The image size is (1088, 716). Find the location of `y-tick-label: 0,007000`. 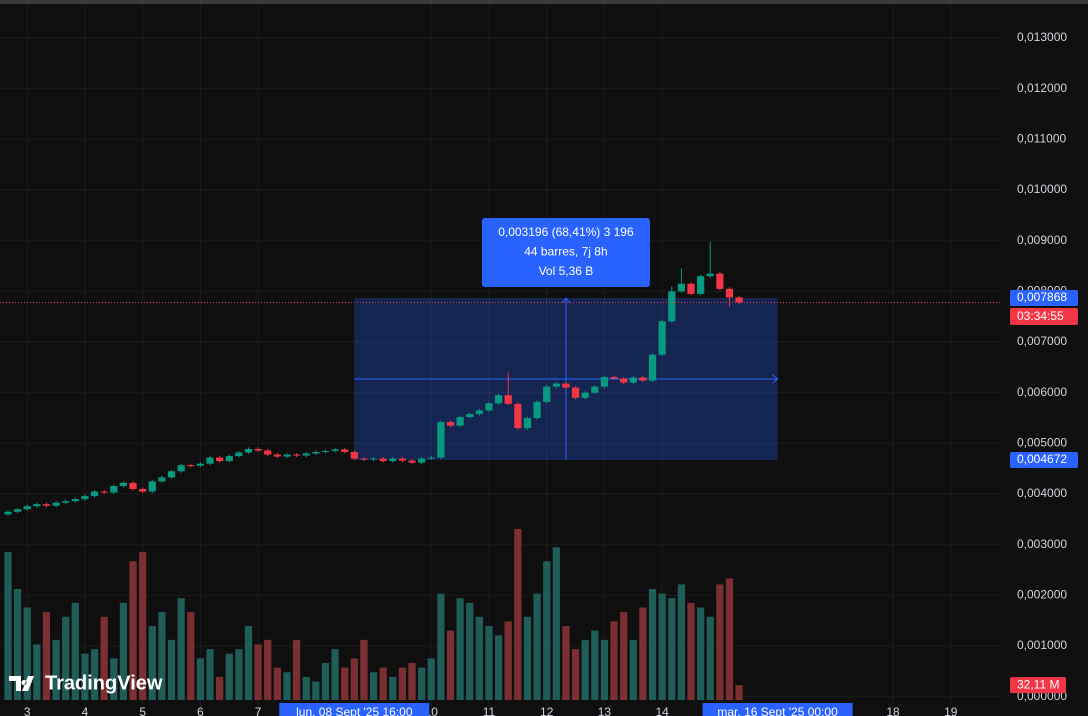

y-tick-label: 0,007000 is located at coordinates (1042, 341).